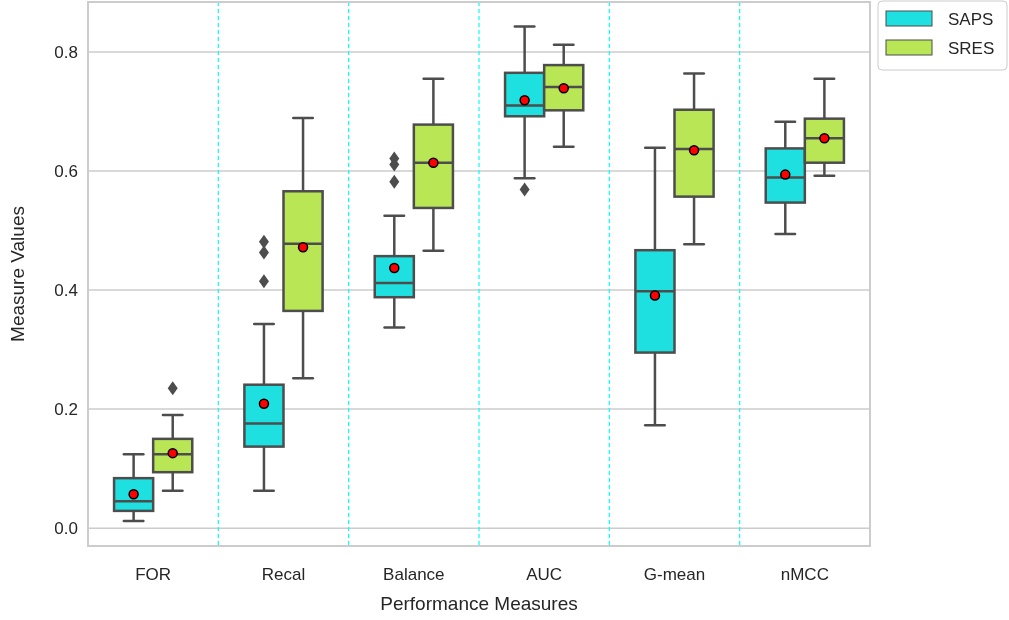 This screenshot has width=1009, height=620. Describe the element at coordinates (283, 574) in the screenshot. I see `x-tick-label: Recal` at that location.